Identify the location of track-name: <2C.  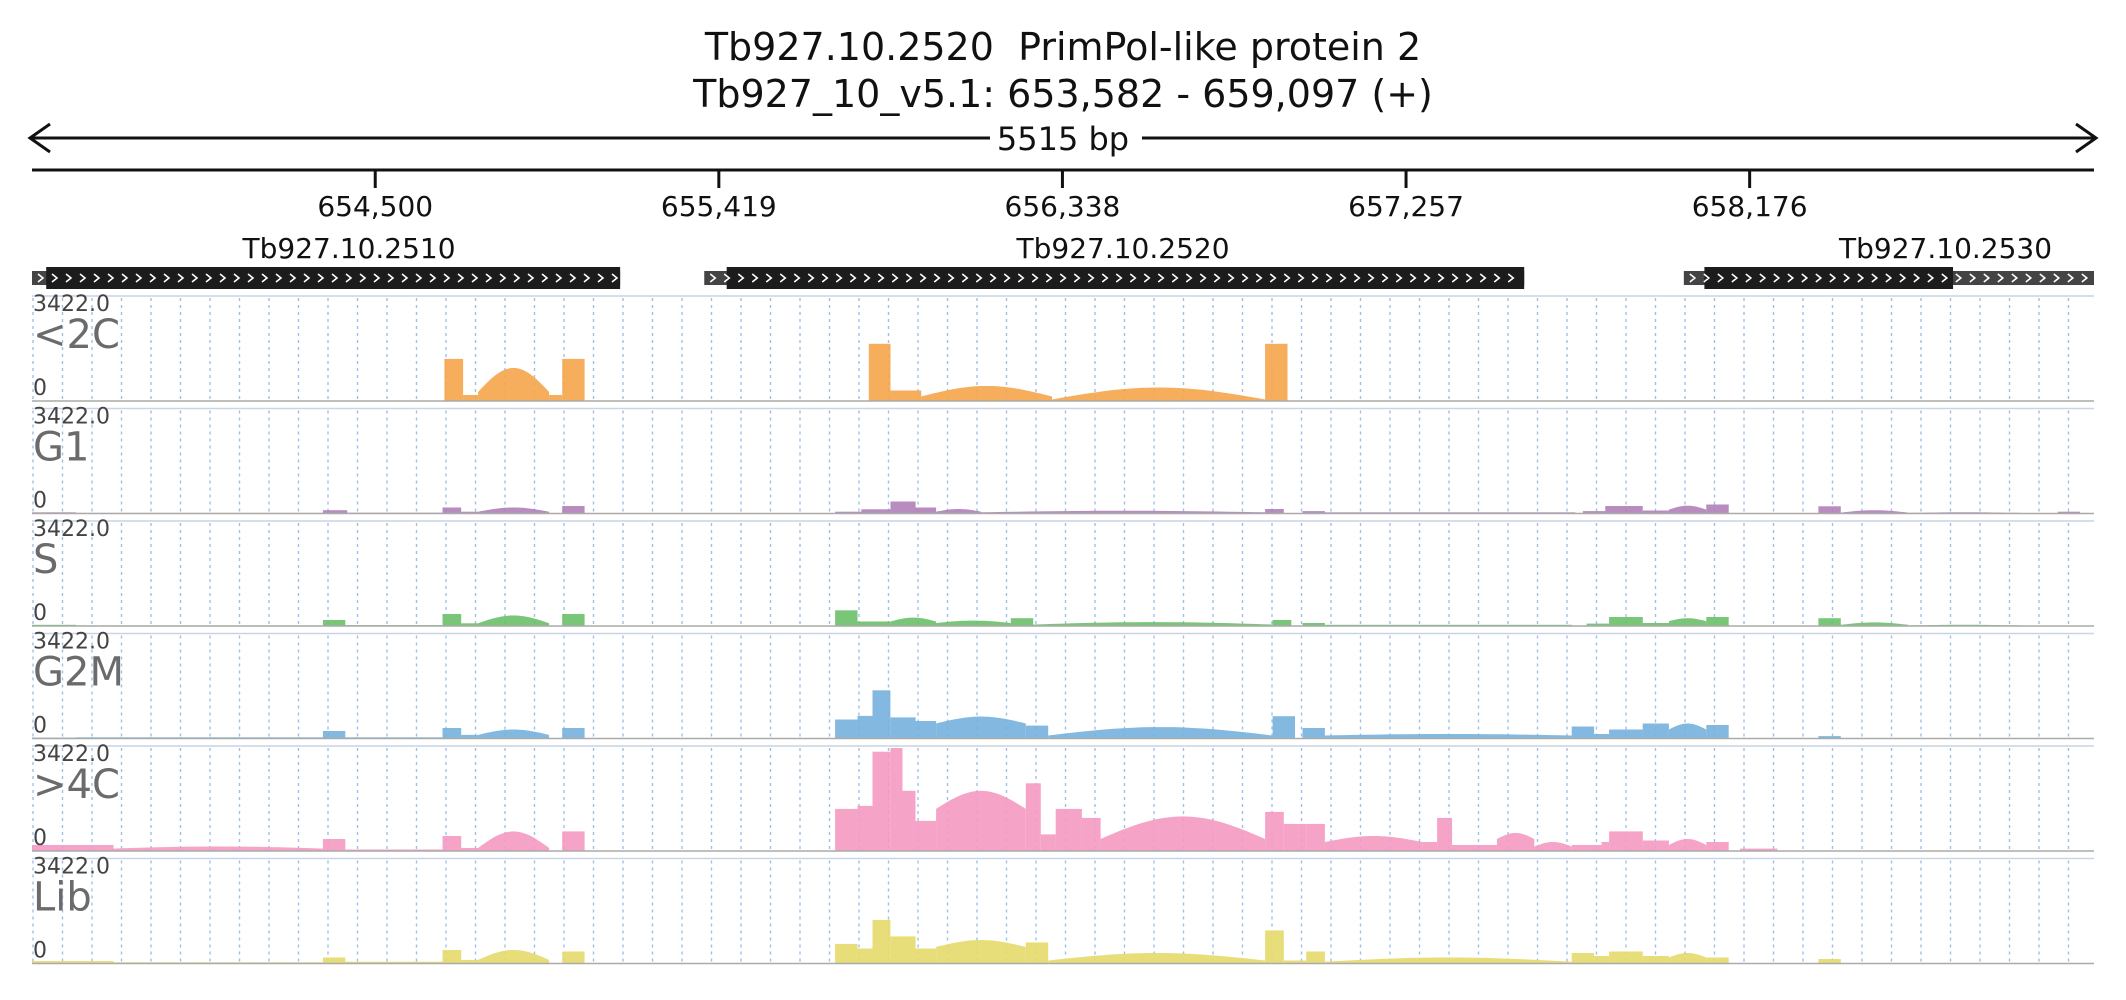
(76, 335).